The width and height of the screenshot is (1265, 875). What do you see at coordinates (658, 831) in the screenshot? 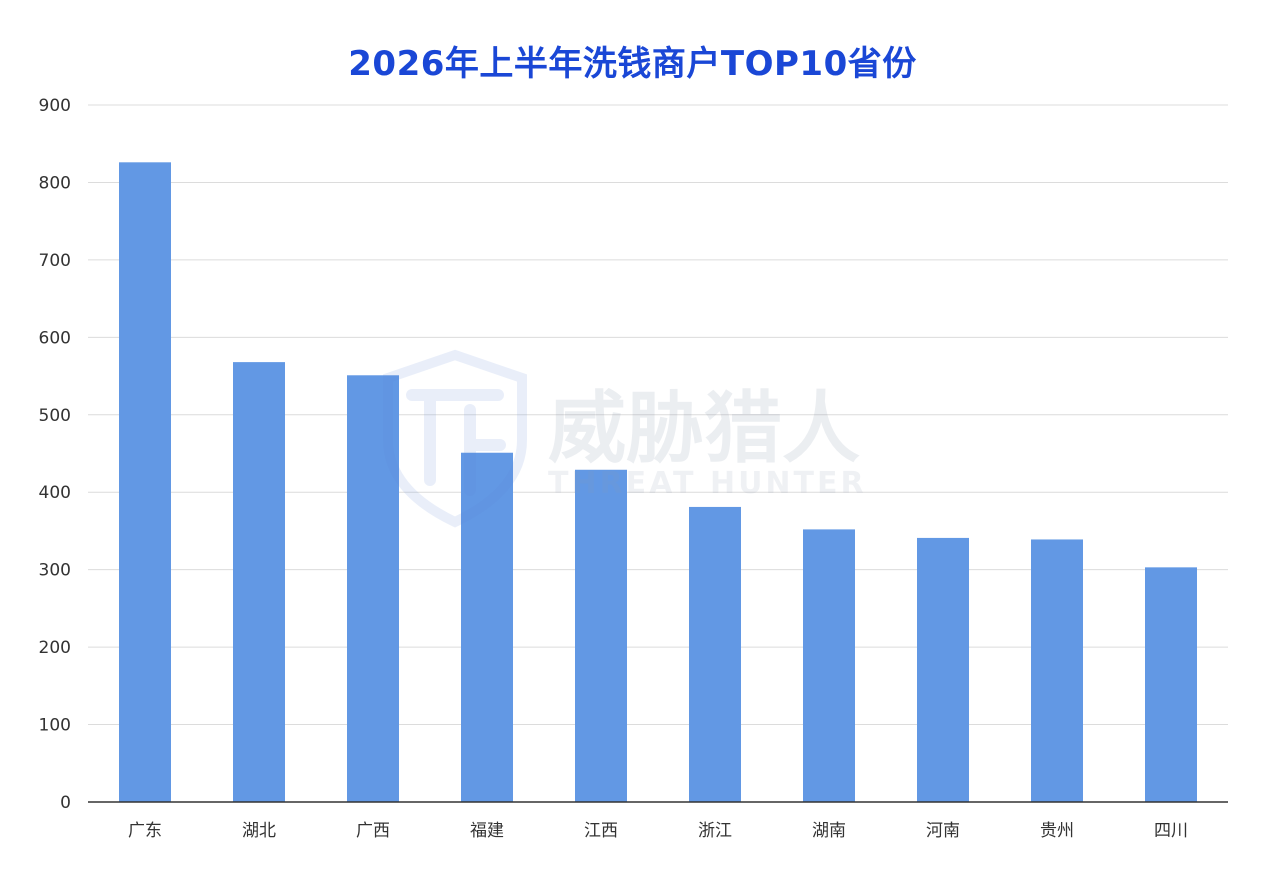
I see `x-axis-categories: 广东 湖北 广西 福建 江西 浙江 湖南 河南 贵州 四川` at bounding box center [658, 831].